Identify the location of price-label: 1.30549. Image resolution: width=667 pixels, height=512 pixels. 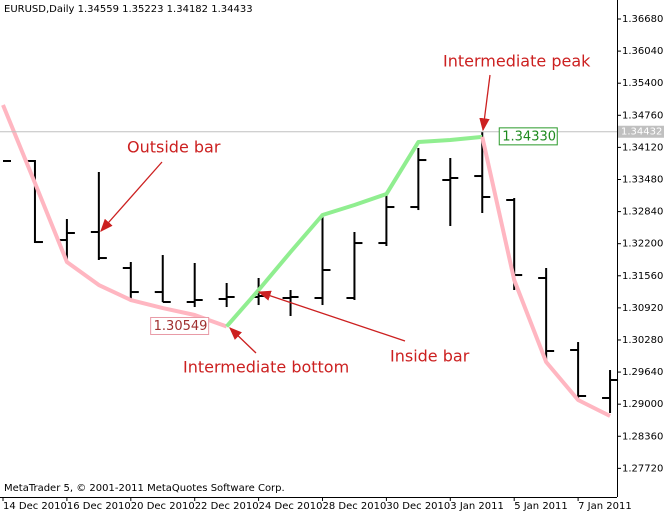
(181, 326).